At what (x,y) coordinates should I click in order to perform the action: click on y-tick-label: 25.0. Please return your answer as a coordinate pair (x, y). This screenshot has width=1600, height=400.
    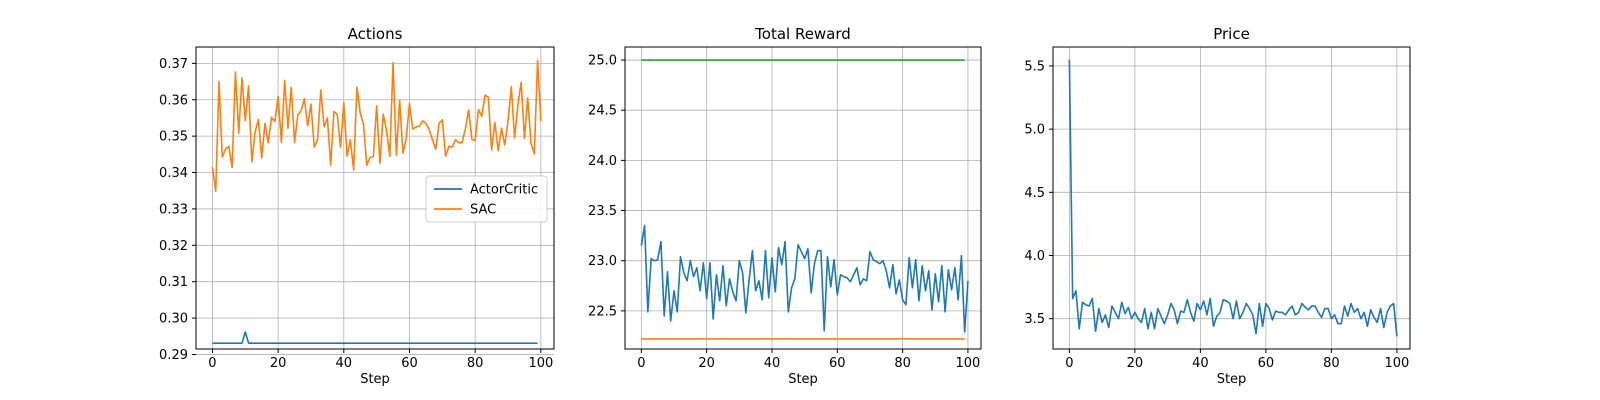
    Looking at the image, I should click on (602, 61).